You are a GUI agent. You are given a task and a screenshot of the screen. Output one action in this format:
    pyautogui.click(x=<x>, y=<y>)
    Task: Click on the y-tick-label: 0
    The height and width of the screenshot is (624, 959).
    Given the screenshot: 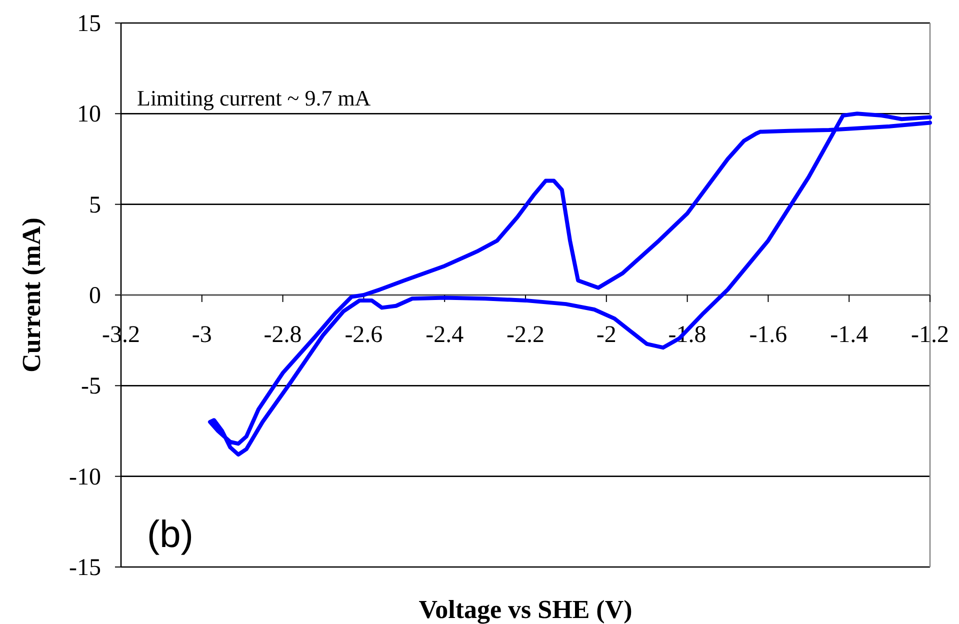 What is the action you would take?
    pyautogui.click(x=95, y=296)
    